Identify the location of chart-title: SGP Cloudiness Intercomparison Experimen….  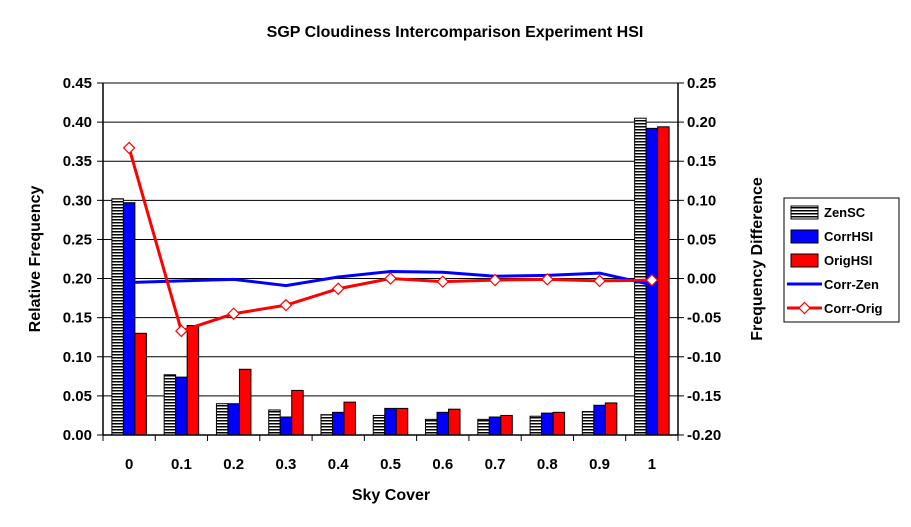
(455, 32).